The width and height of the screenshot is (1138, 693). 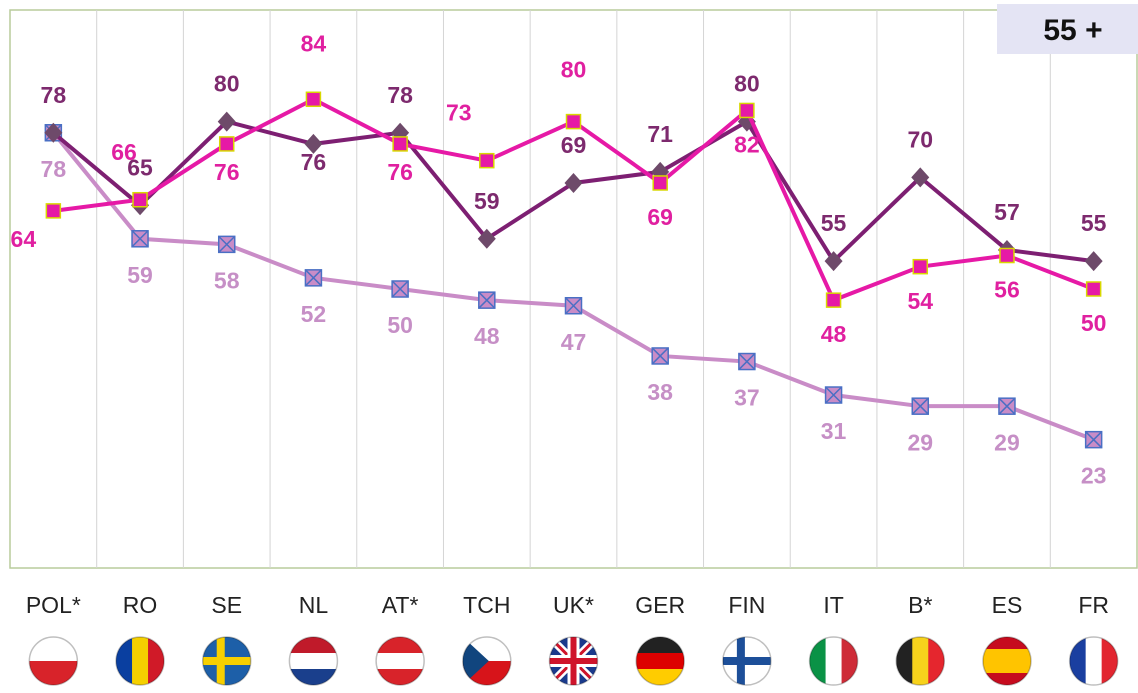 I want to click on flags, so click(x=573, y=661).